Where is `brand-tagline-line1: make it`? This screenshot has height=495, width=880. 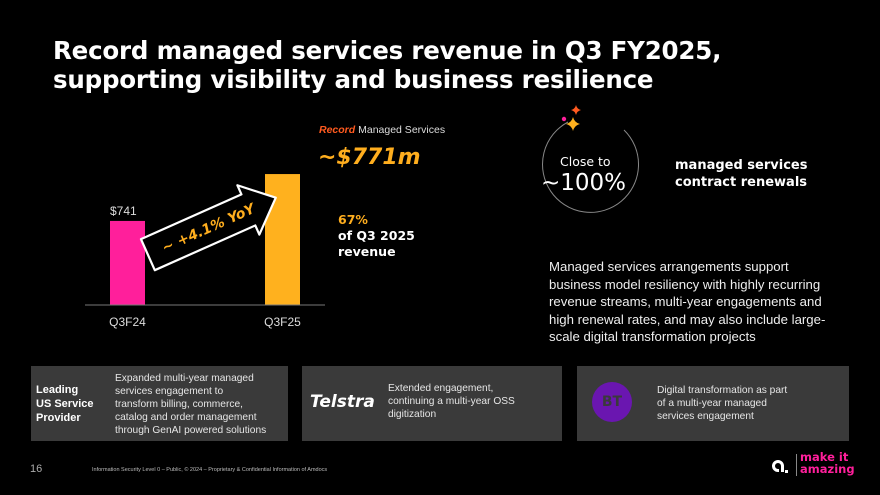
brand-tagline-line1: make it is located at coordinates (824, 457).